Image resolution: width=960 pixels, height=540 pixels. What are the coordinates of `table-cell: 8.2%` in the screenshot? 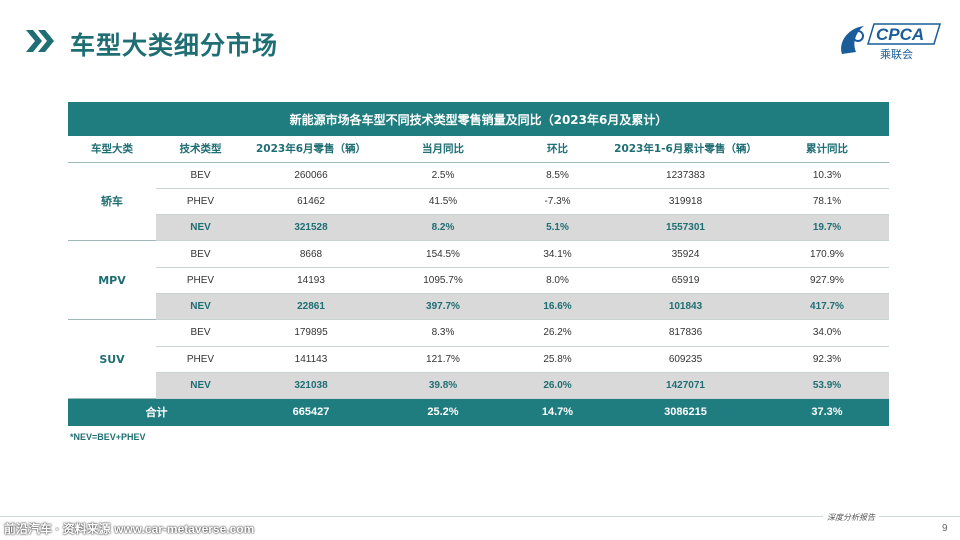 It's located at (443, 228).